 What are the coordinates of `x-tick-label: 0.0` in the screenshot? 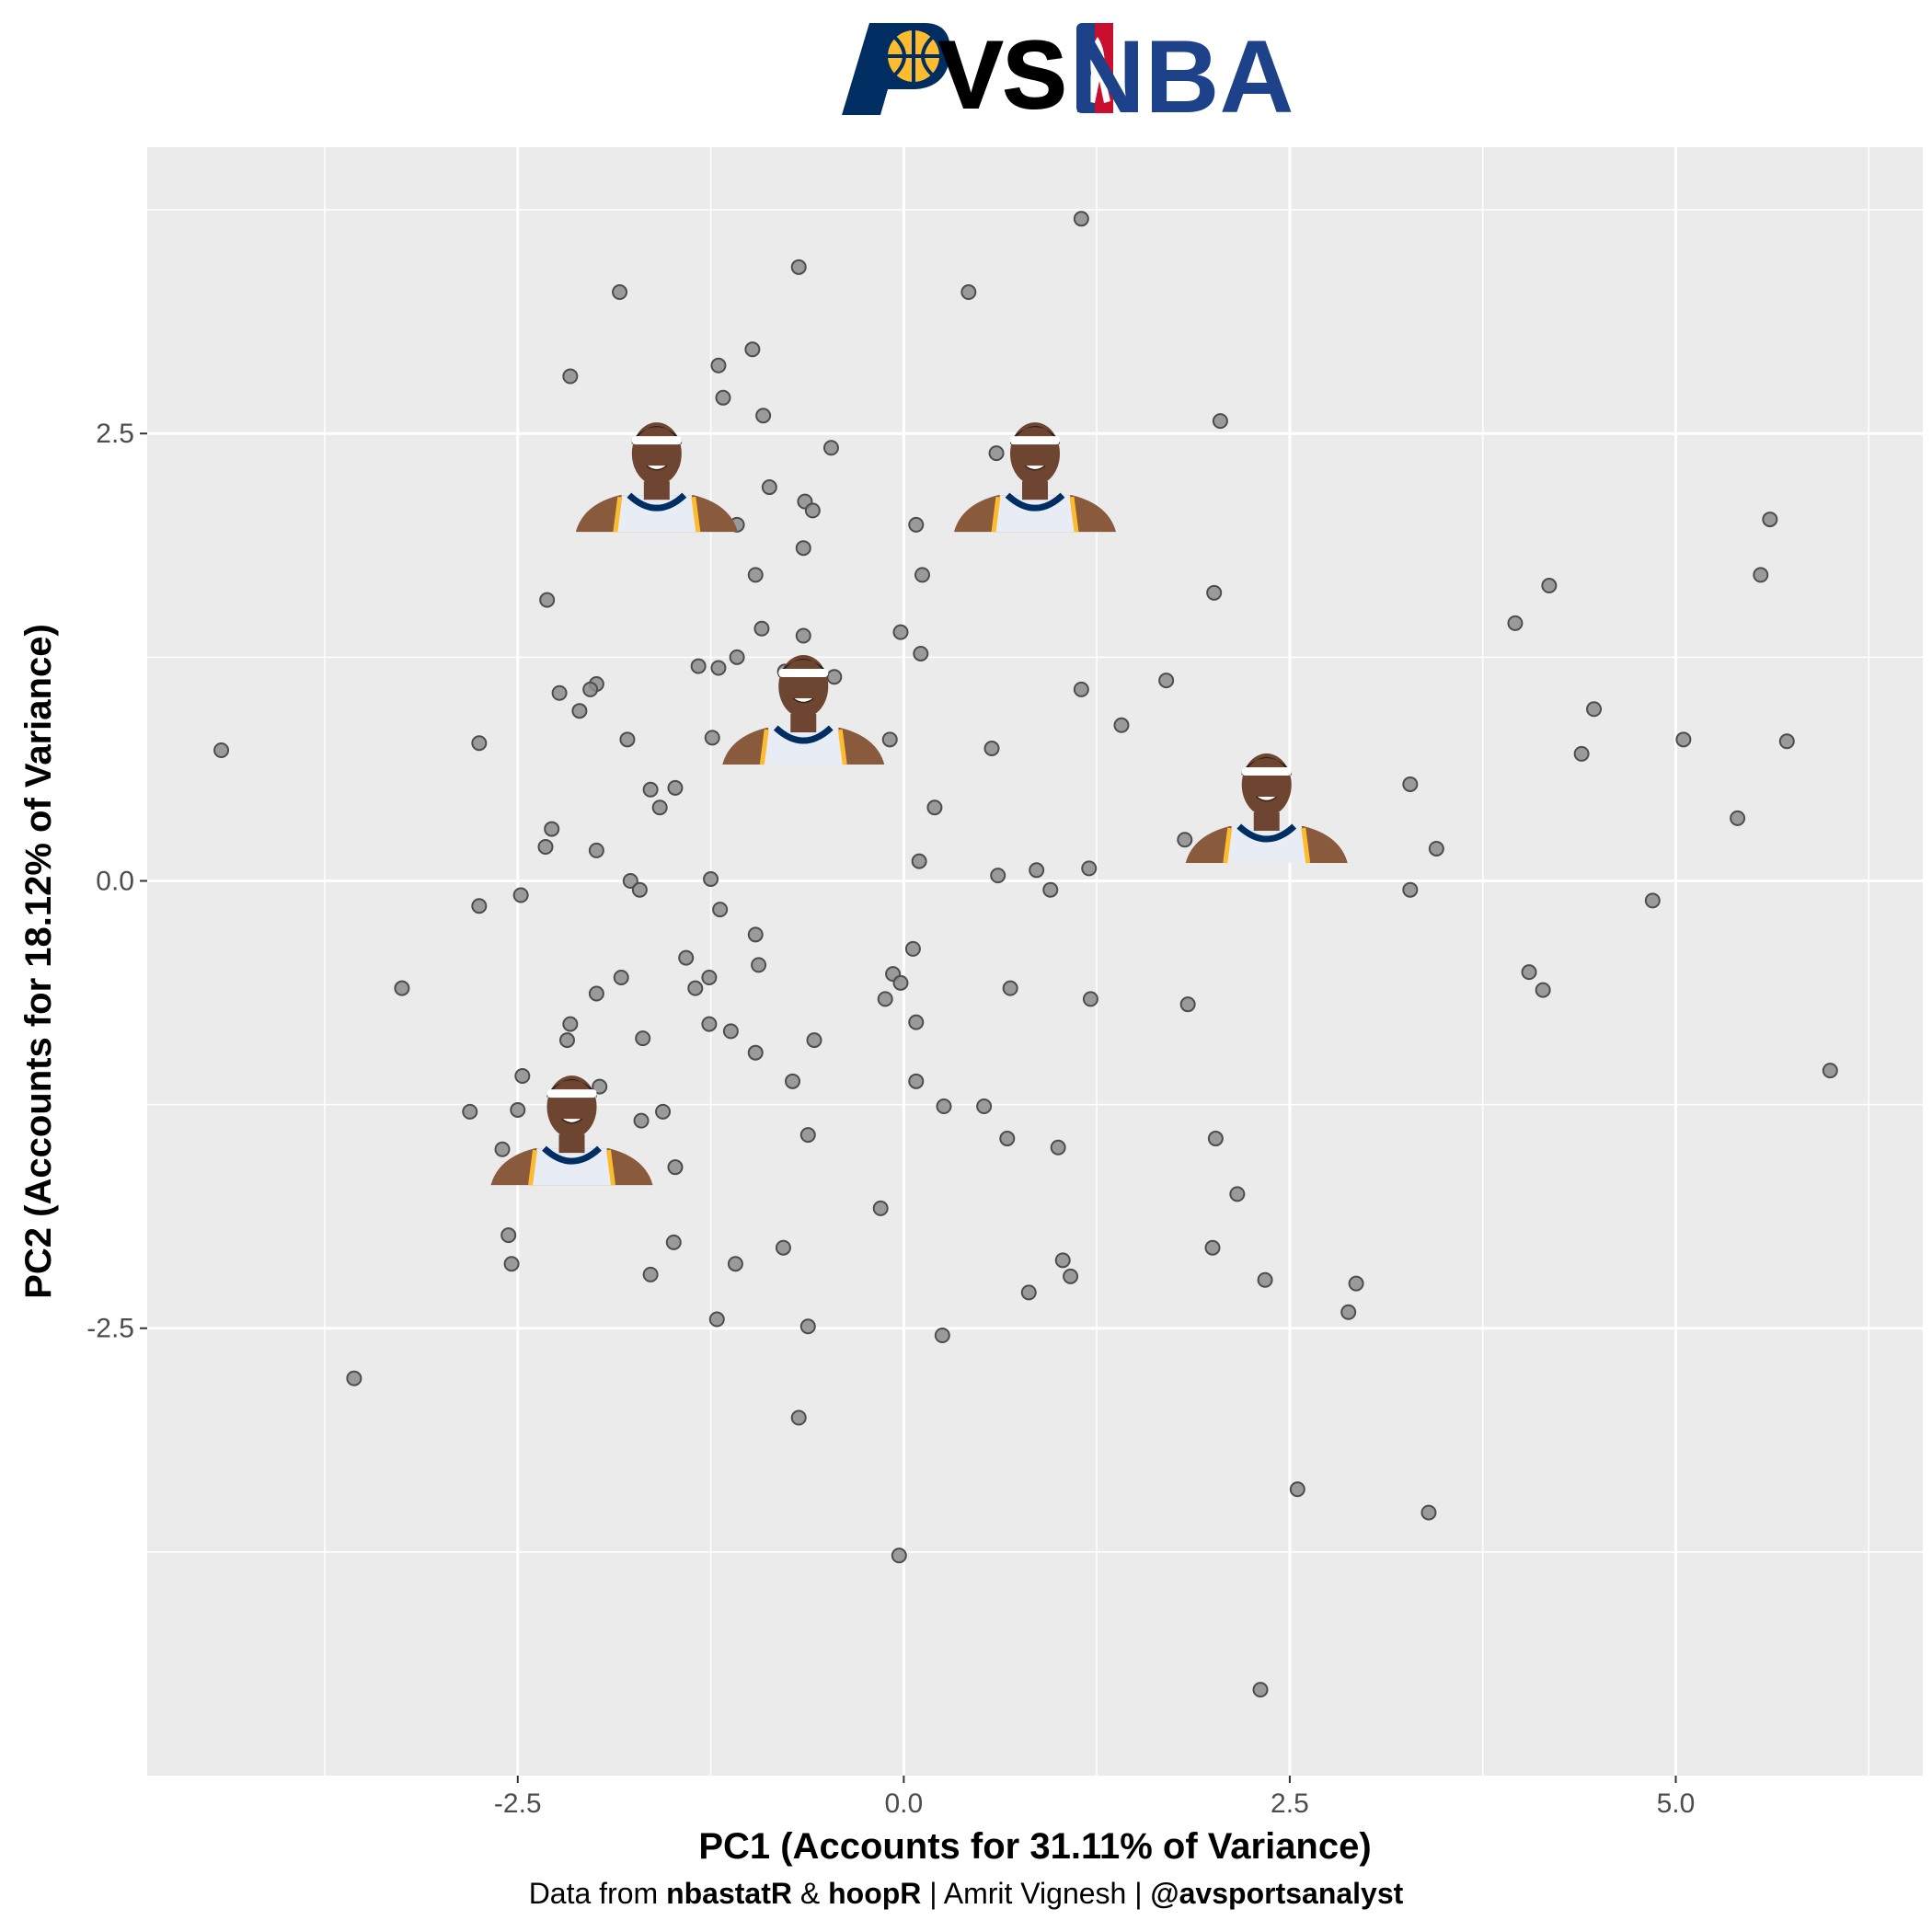 It's located at (903, 1803).